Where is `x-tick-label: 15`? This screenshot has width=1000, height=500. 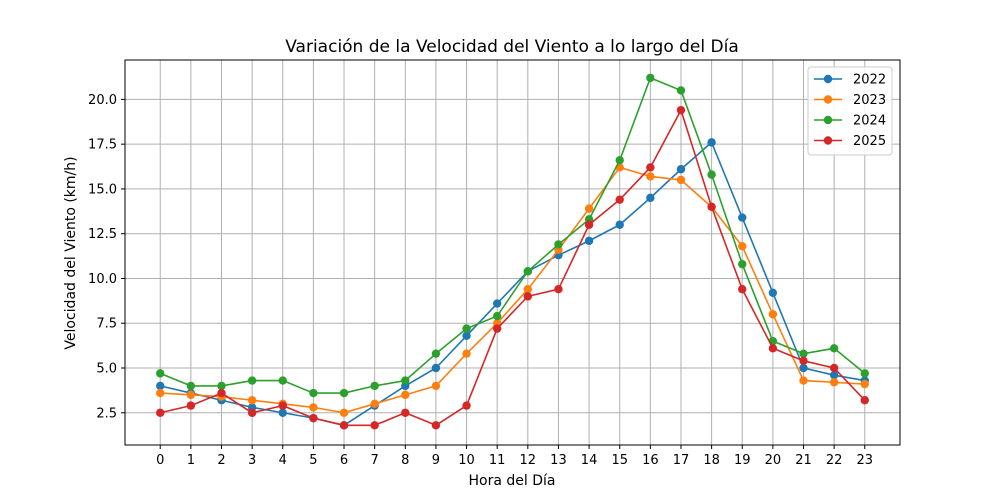 x-tick-label: 15 is located at coordinates (619, 460).